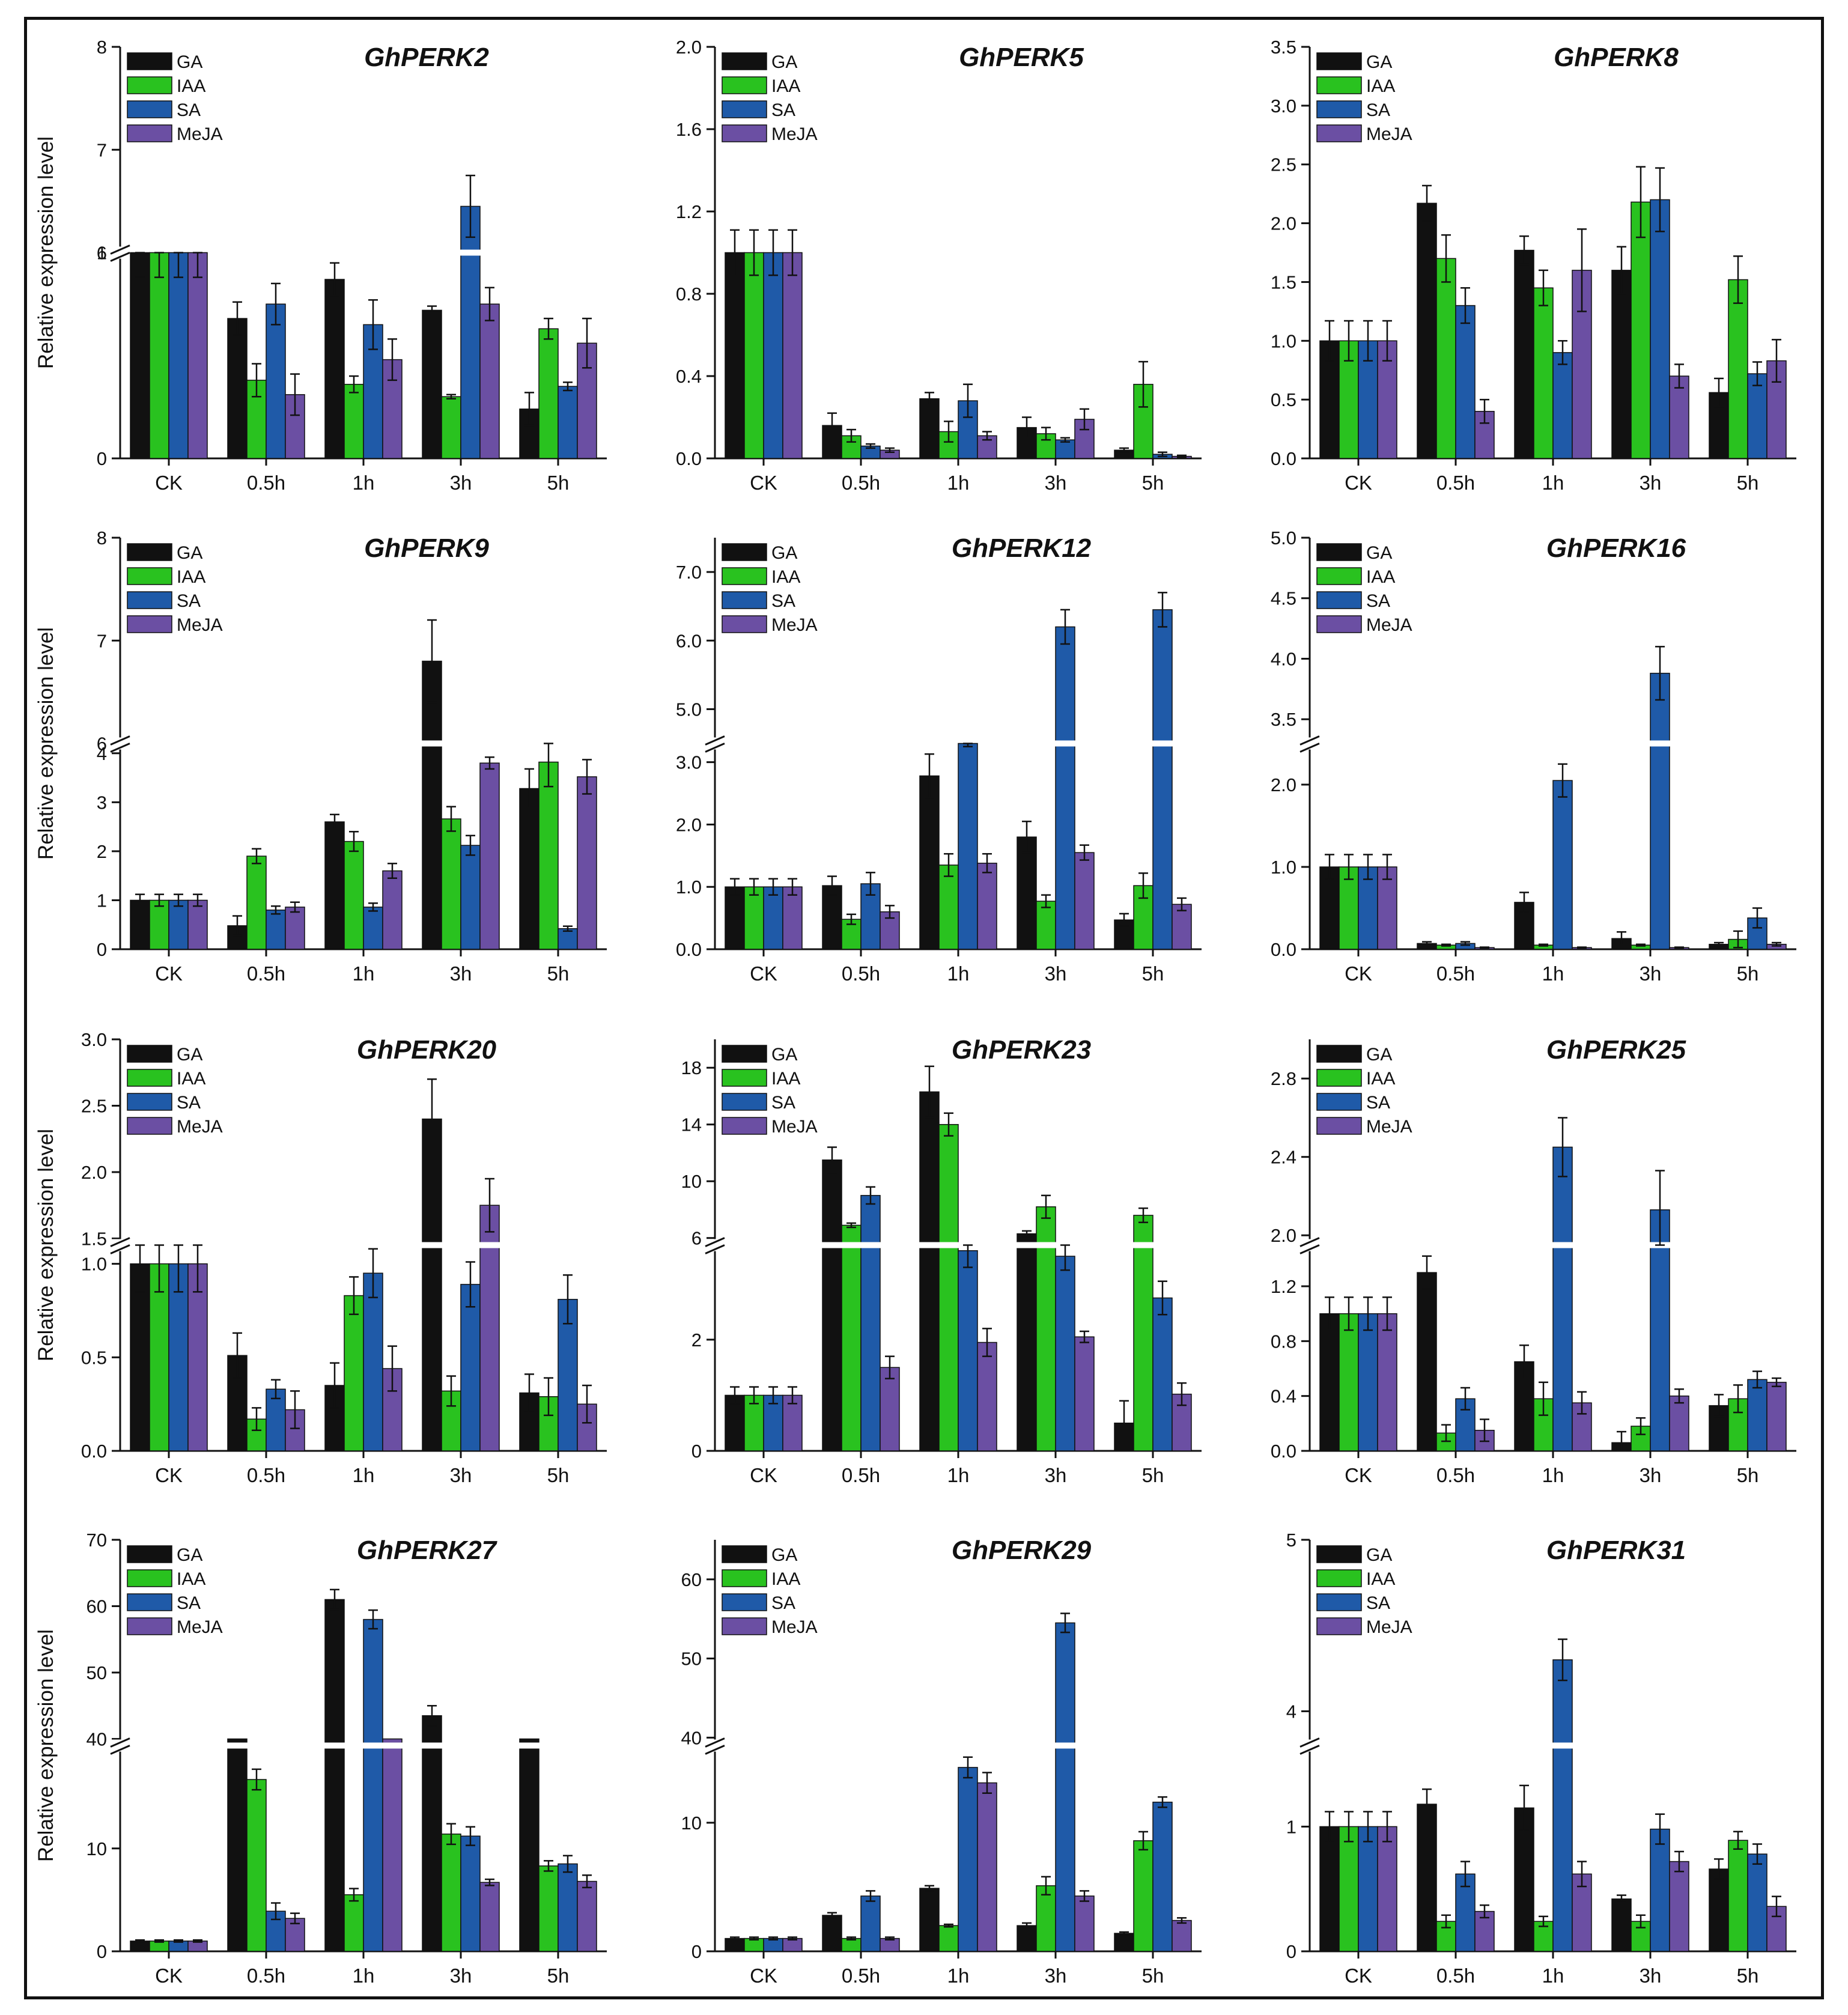  I want to click on y-tick-label: 2.5, so click(1283, 164).